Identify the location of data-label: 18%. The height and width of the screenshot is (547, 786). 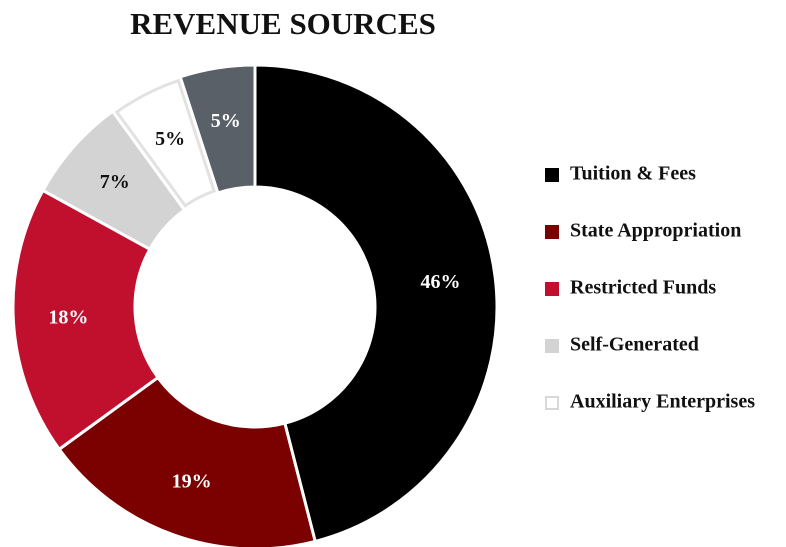
(68, 317).